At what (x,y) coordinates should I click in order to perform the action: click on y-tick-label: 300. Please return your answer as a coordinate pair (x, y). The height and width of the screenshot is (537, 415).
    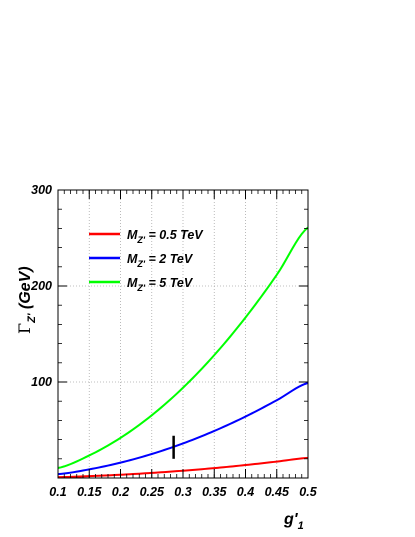
    Looking at the image, I should click on (41, 190).